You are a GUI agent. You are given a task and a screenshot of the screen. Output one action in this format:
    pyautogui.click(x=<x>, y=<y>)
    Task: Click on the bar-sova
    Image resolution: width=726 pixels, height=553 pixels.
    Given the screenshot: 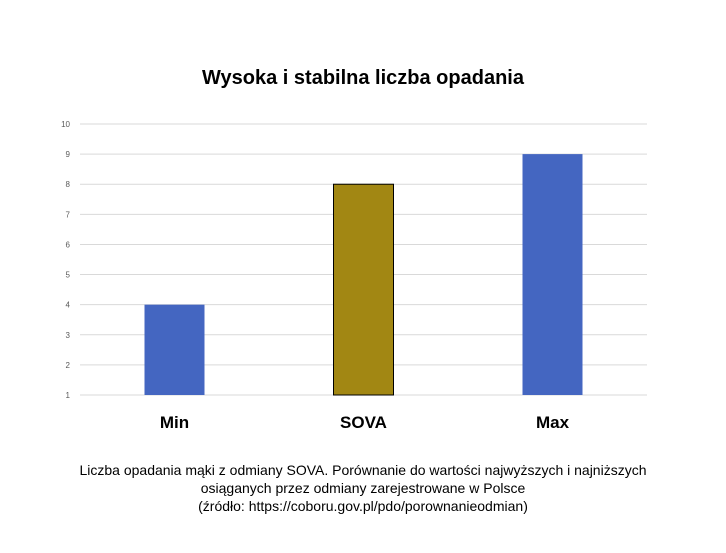 What is the action you would take?
    pyautogui.click(x=363, y=289)
    